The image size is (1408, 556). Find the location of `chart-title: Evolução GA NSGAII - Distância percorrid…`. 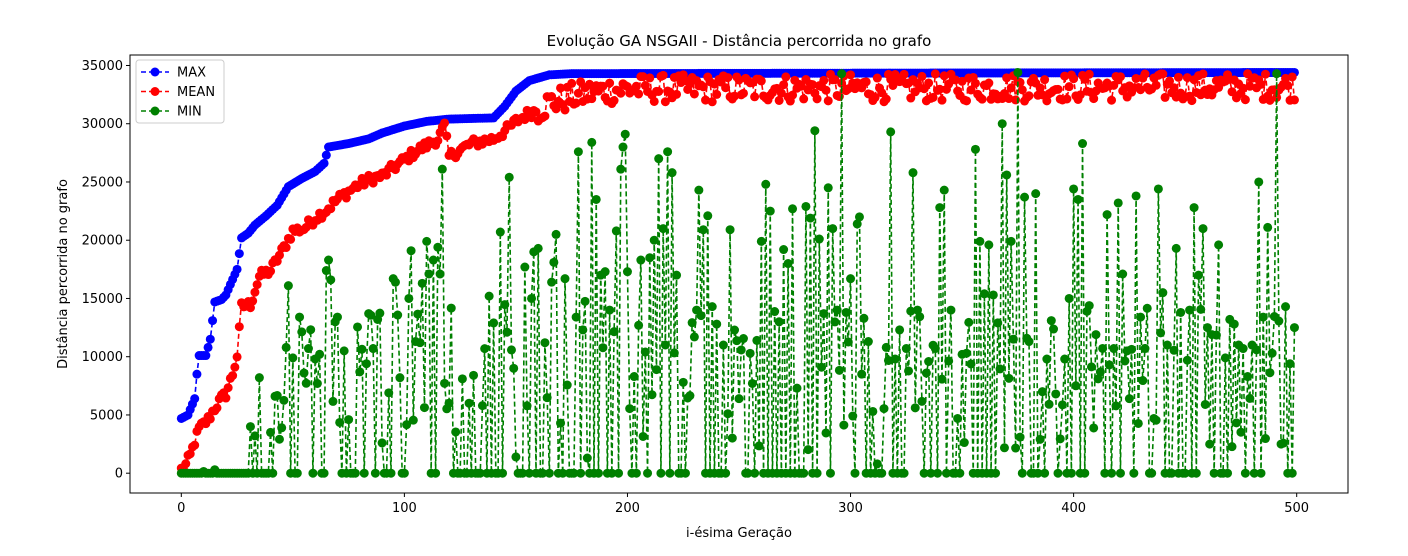

chart-title: Evolução GA NSGAII - Distância percorrid… is located at coordinates (739, 41).